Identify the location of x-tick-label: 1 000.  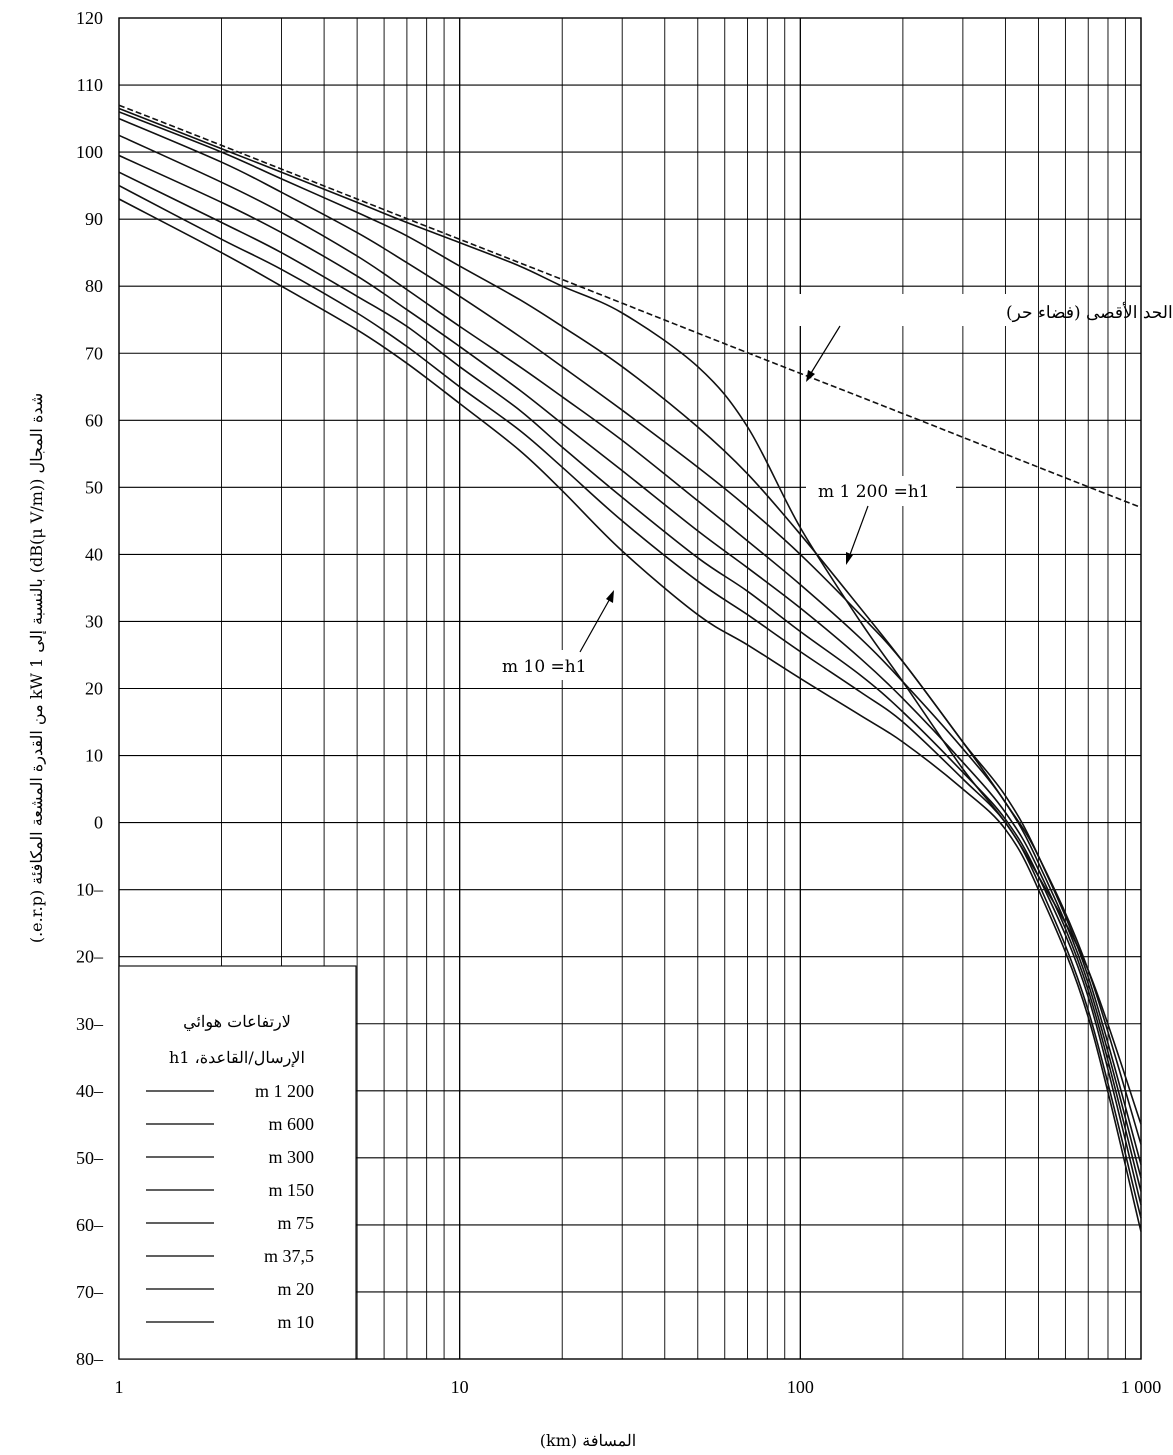
(1141, 1387).